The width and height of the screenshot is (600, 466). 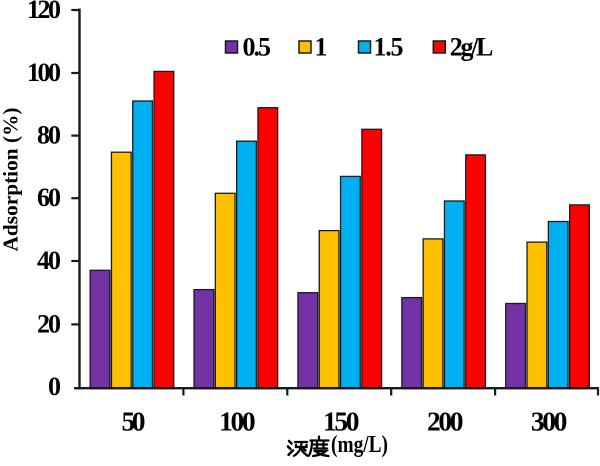 What do you see at coordinates (445, 421) in the screenshot?
I see `svg-text: 200` at bounding box center [445, 421].